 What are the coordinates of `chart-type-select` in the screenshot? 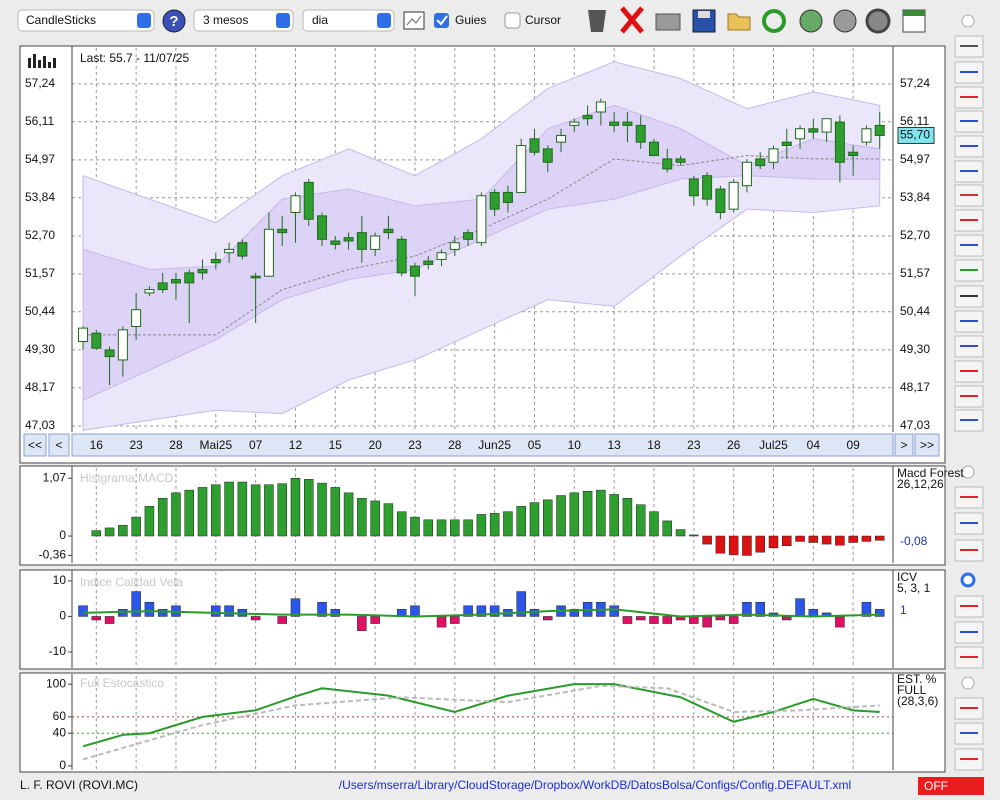 It's located at (86, 20).